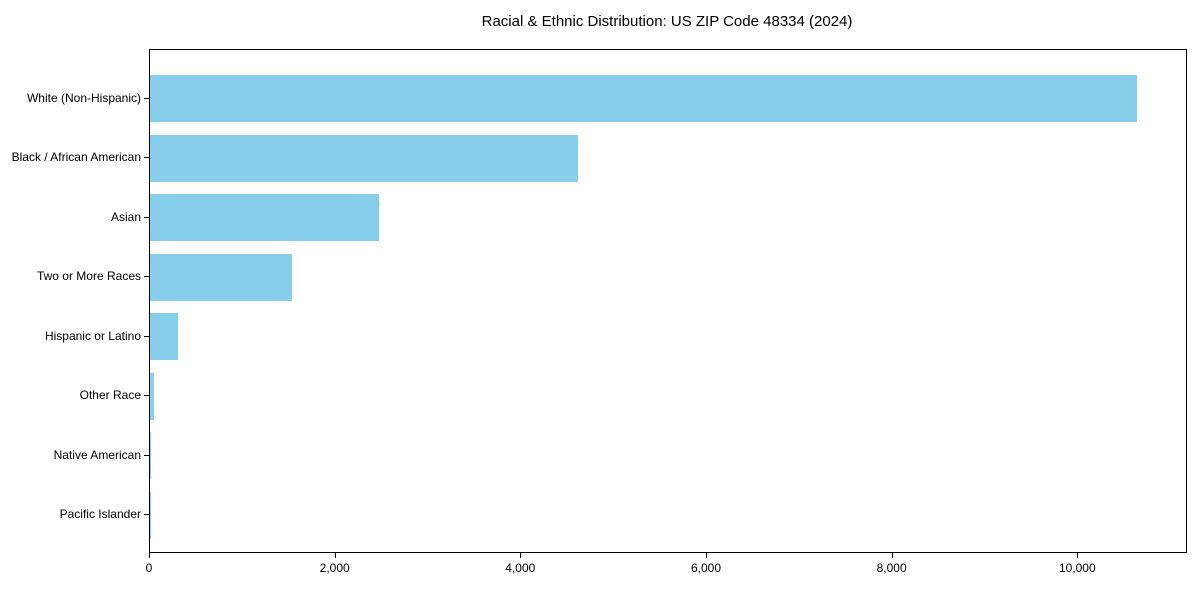  Describe the element at coordinates (125, 216) in the screenshot. I see `y-tick-label: Asian` at that location.